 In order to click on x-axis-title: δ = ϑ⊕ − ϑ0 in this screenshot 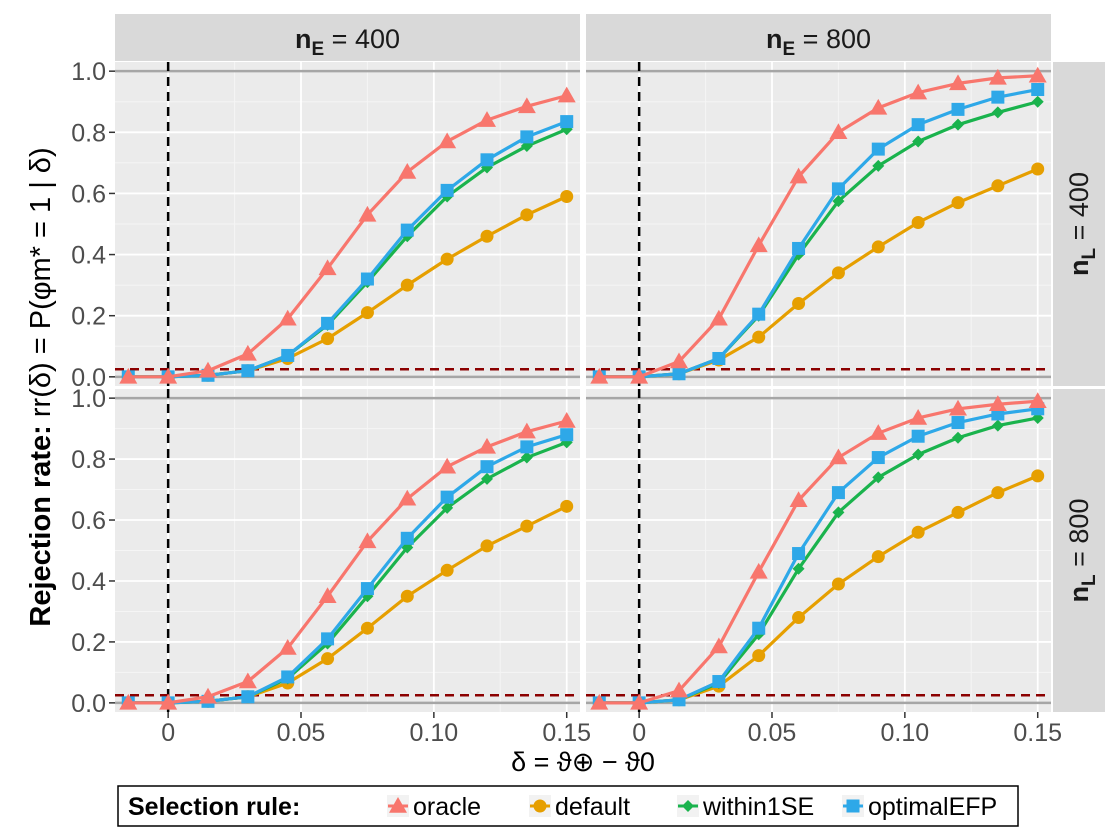, I will do `click(583, 762)`.